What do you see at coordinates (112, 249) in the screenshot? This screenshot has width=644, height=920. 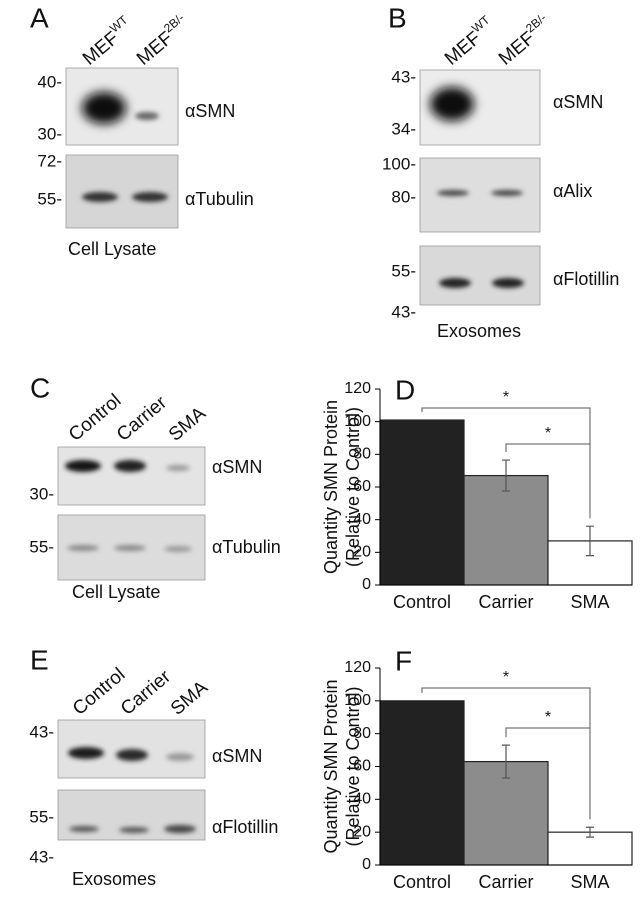 I see `caption: Cell Lysate` at bounding box center [112, 249].